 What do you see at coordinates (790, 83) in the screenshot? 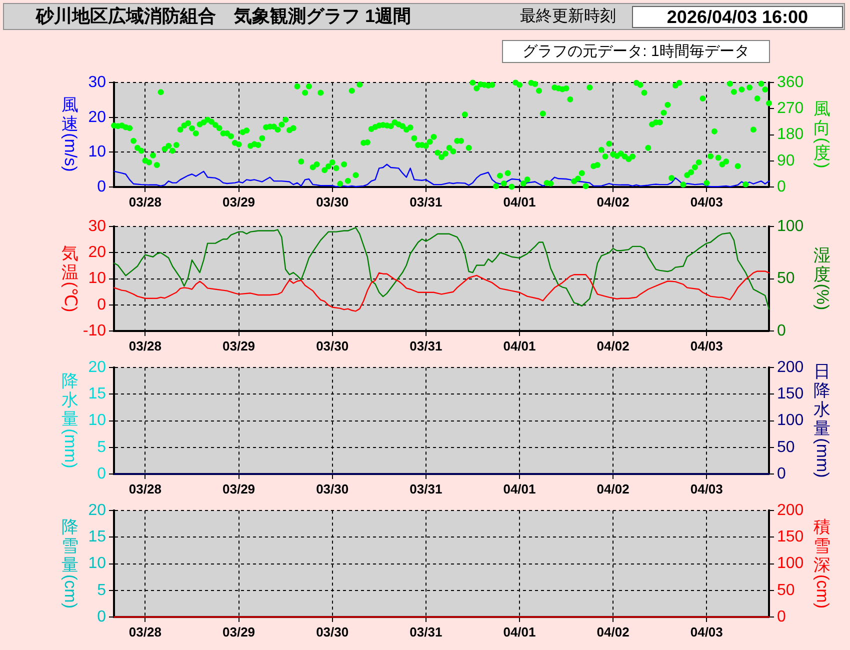
I see `y2-tick-label: 360` at bounding box center [790, 83].